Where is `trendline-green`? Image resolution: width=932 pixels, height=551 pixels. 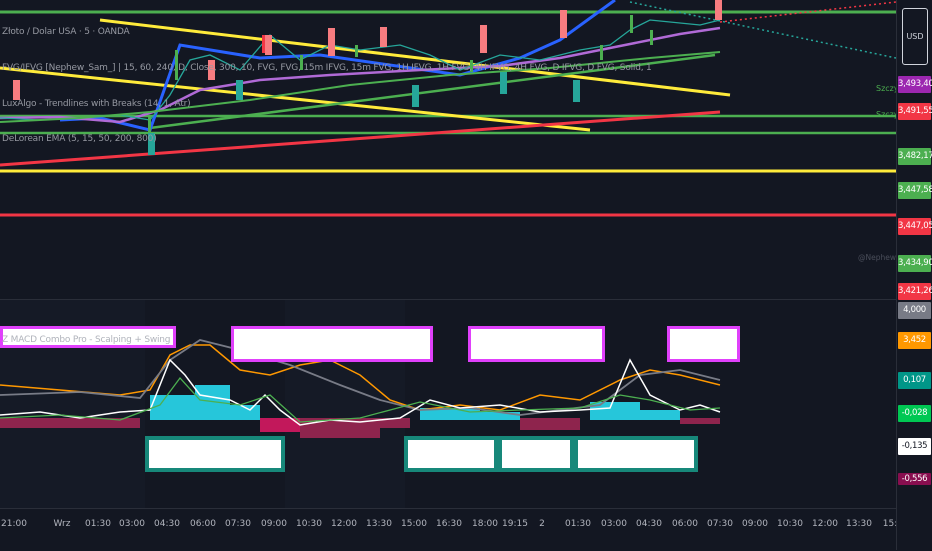 trendline-green is located at coordinates (432, 91).